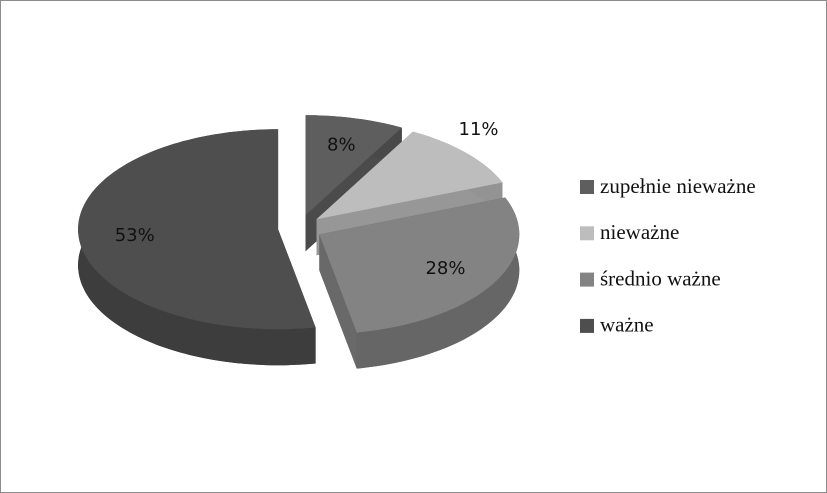 Image resolution: width=827 pixels, height=493 pixels. What do you see at coordinates (627, 325) in the screenshot?
I see `legend-label: ważne` at bounding box center [627, 325].